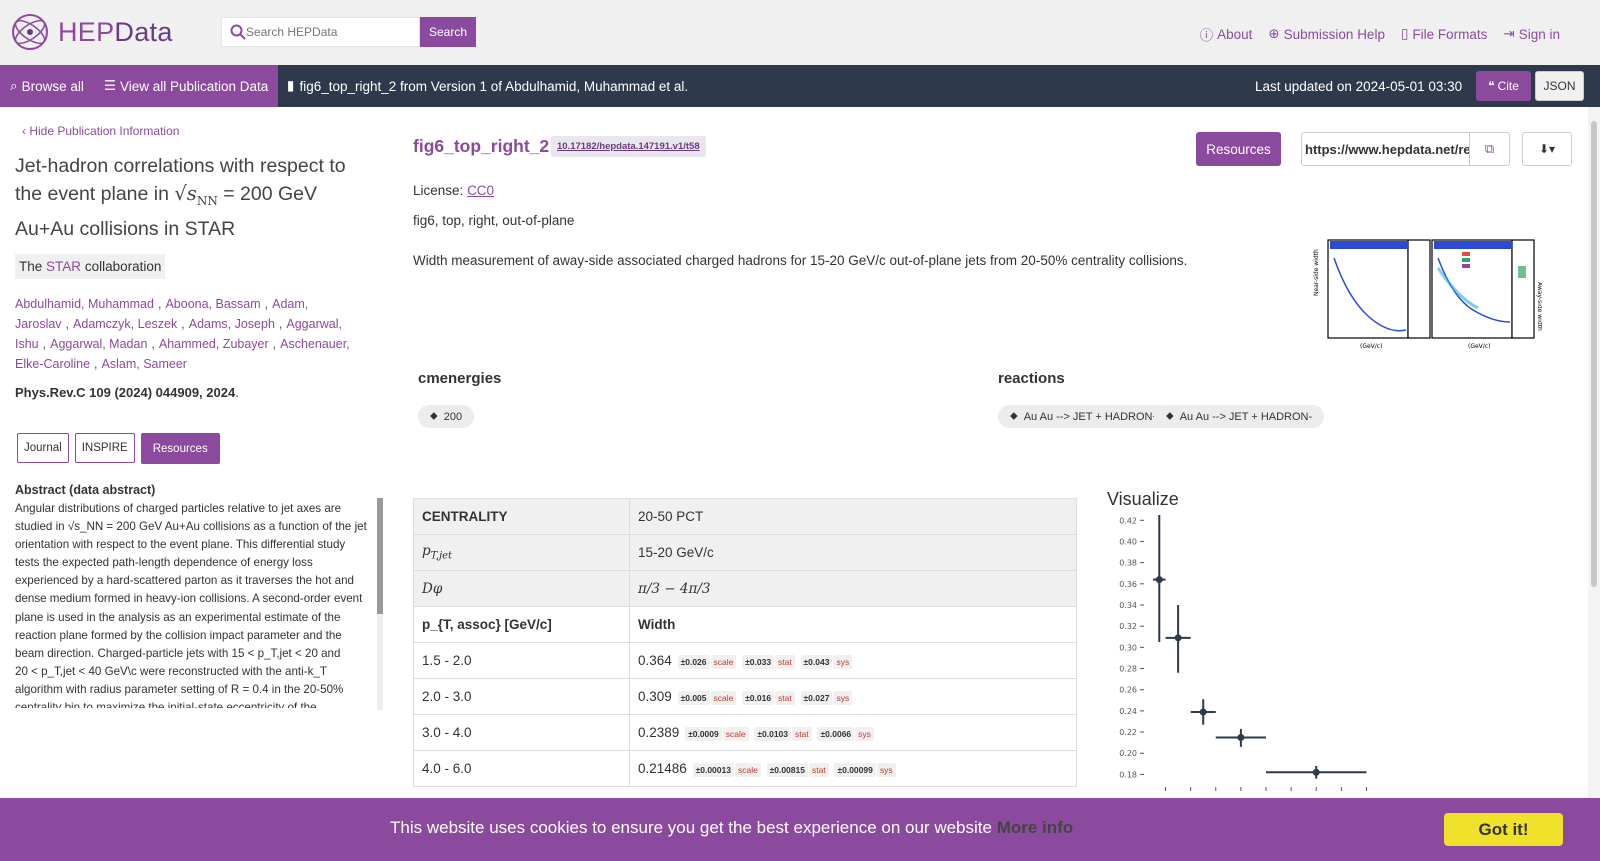  What do you see at coordinates (655, 660) in the screenshot?
I see `y-value: 0.364` at bounding box center [655, 660].